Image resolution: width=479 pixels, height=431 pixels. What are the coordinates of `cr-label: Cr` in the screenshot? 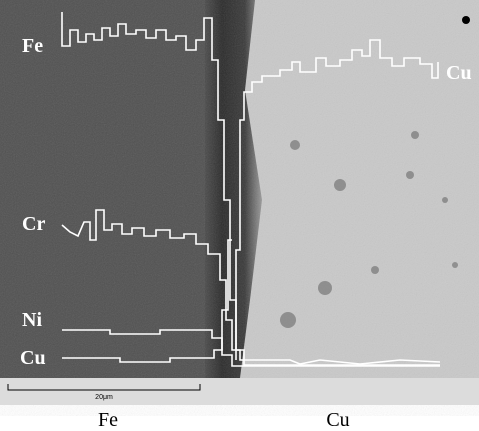 It's located at (33, 224).